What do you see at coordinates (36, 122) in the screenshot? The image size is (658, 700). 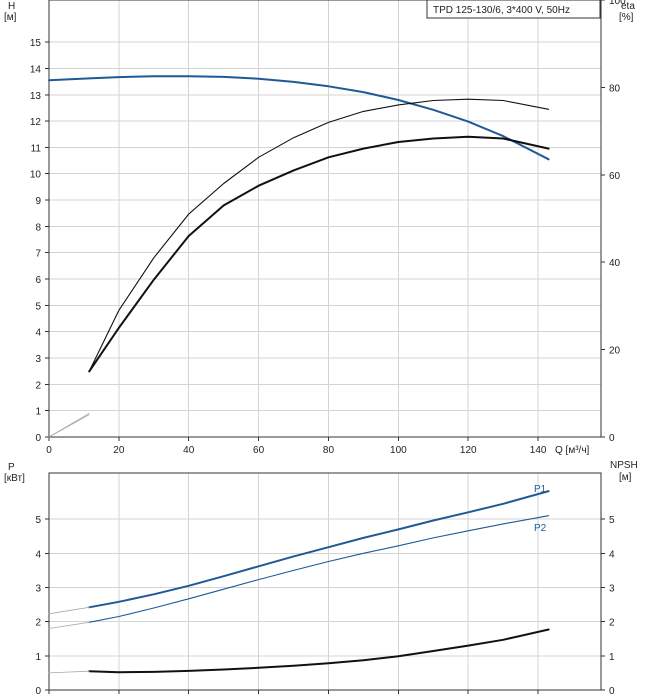 I see `y-tick-label: 12` at bounding box center [36, 122].